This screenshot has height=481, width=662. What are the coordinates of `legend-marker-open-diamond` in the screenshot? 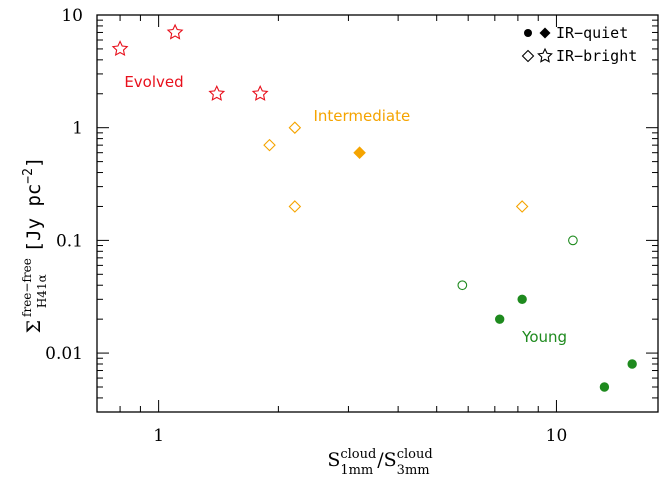 It's located at (528, 56).